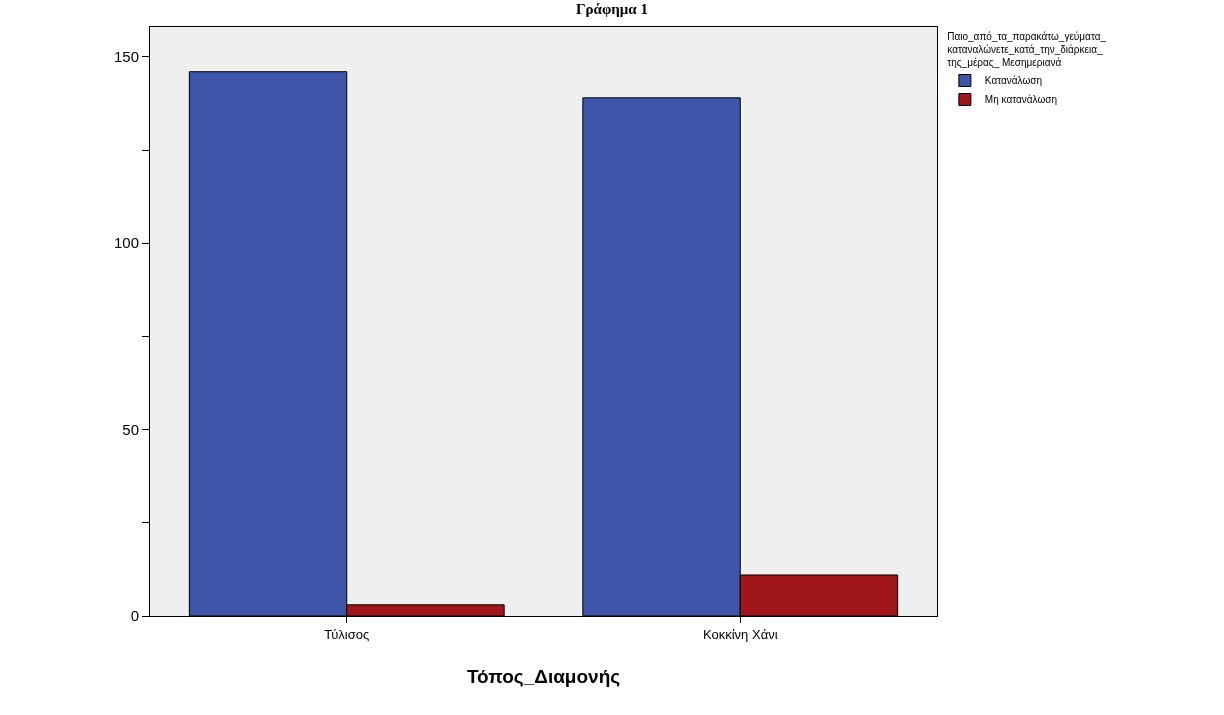  Describe the element at coordinates (612, 9) in the screenshot. I see `chart-title: Γράφημα 1` at that location.